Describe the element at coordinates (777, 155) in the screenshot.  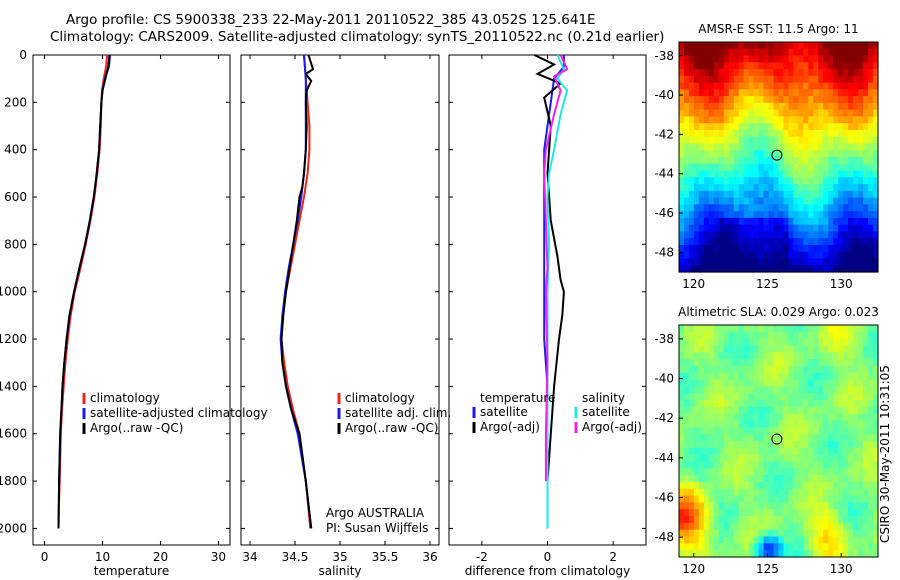
I see `sst-map-argo-marker` at that location.